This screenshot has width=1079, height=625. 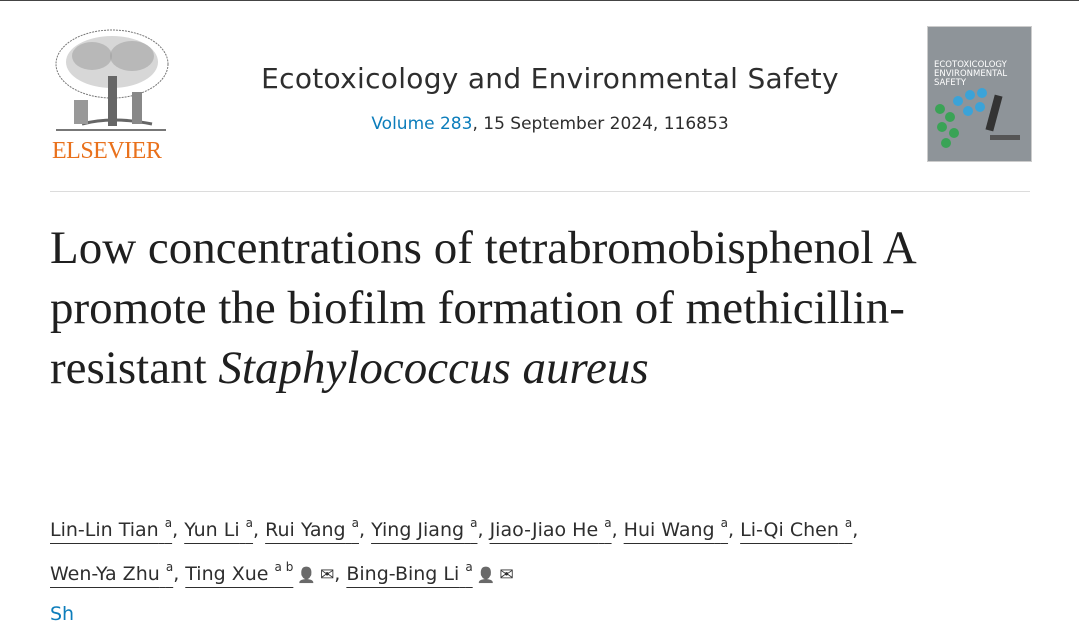 I want to click on author-name: Li-Qi Chen, so click(x=789, y=530).